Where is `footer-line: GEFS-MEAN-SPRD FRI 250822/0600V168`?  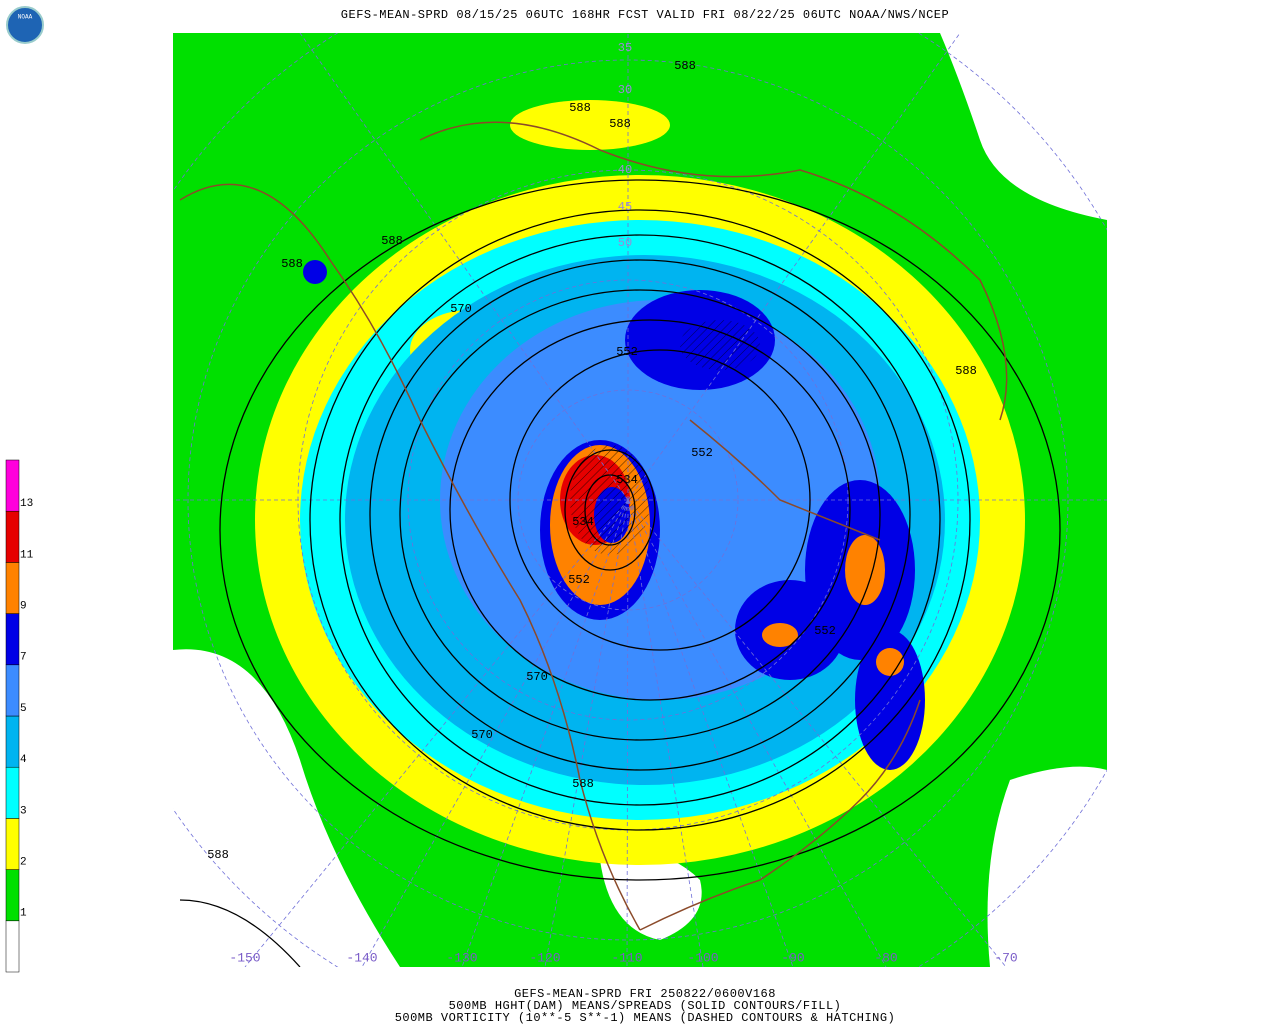 footer-line: GEFS-MEAN-SPRD FRI 250822/0600V168 is located at coordinates (645, 994).